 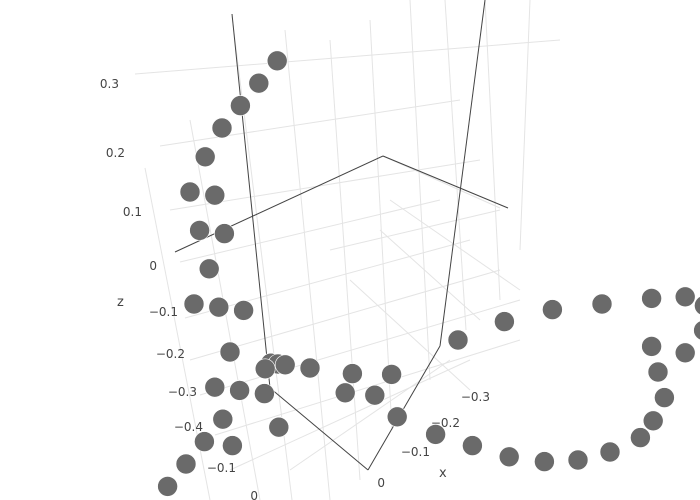 I want to click on z-tick-label: −0.3, so click(x=182, y=392).